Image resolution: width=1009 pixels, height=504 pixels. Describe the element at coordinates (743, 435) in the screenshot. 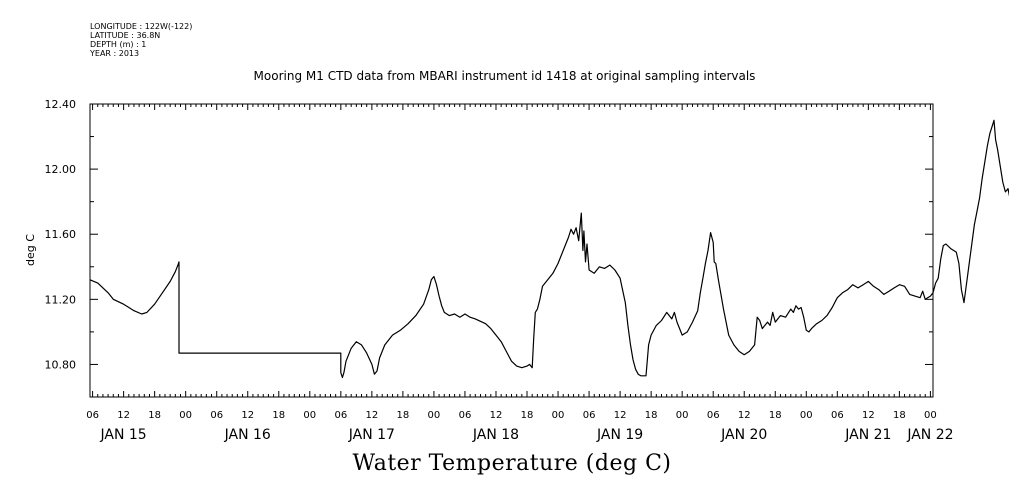

I see `x-day-label: JAN 20` at that location.